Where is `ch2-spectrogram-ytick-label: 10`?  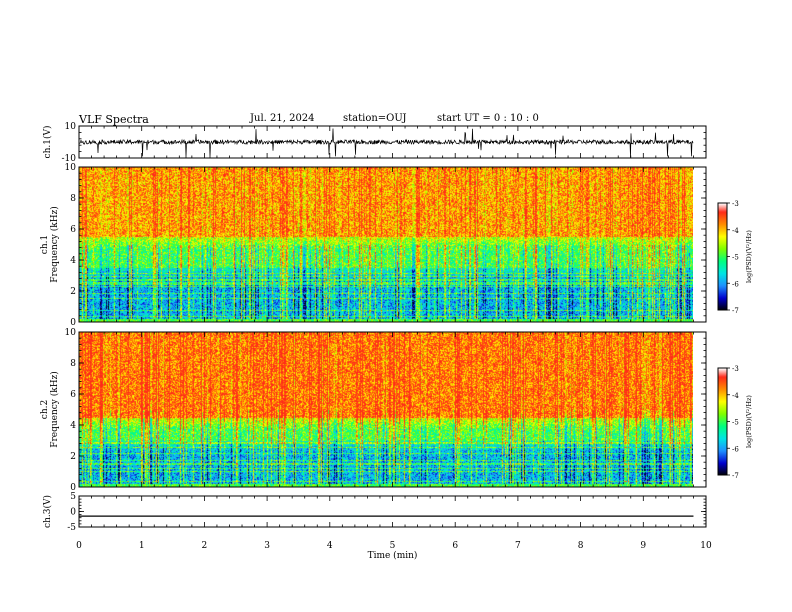 ch2-spectrogram-ytick-label: 10 is located at coordinates (71, 333).